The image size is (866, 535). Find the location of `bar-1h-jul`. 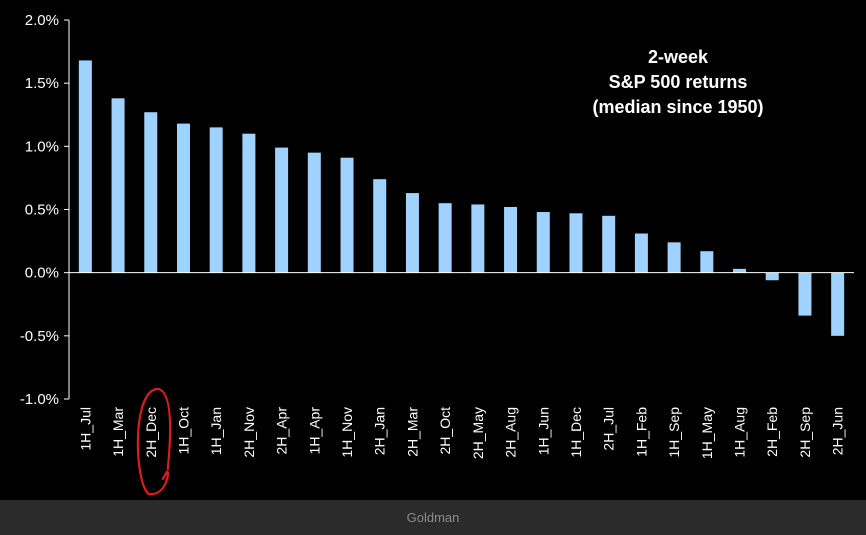

bar-1h-jul is located at coordinates (85, 166).